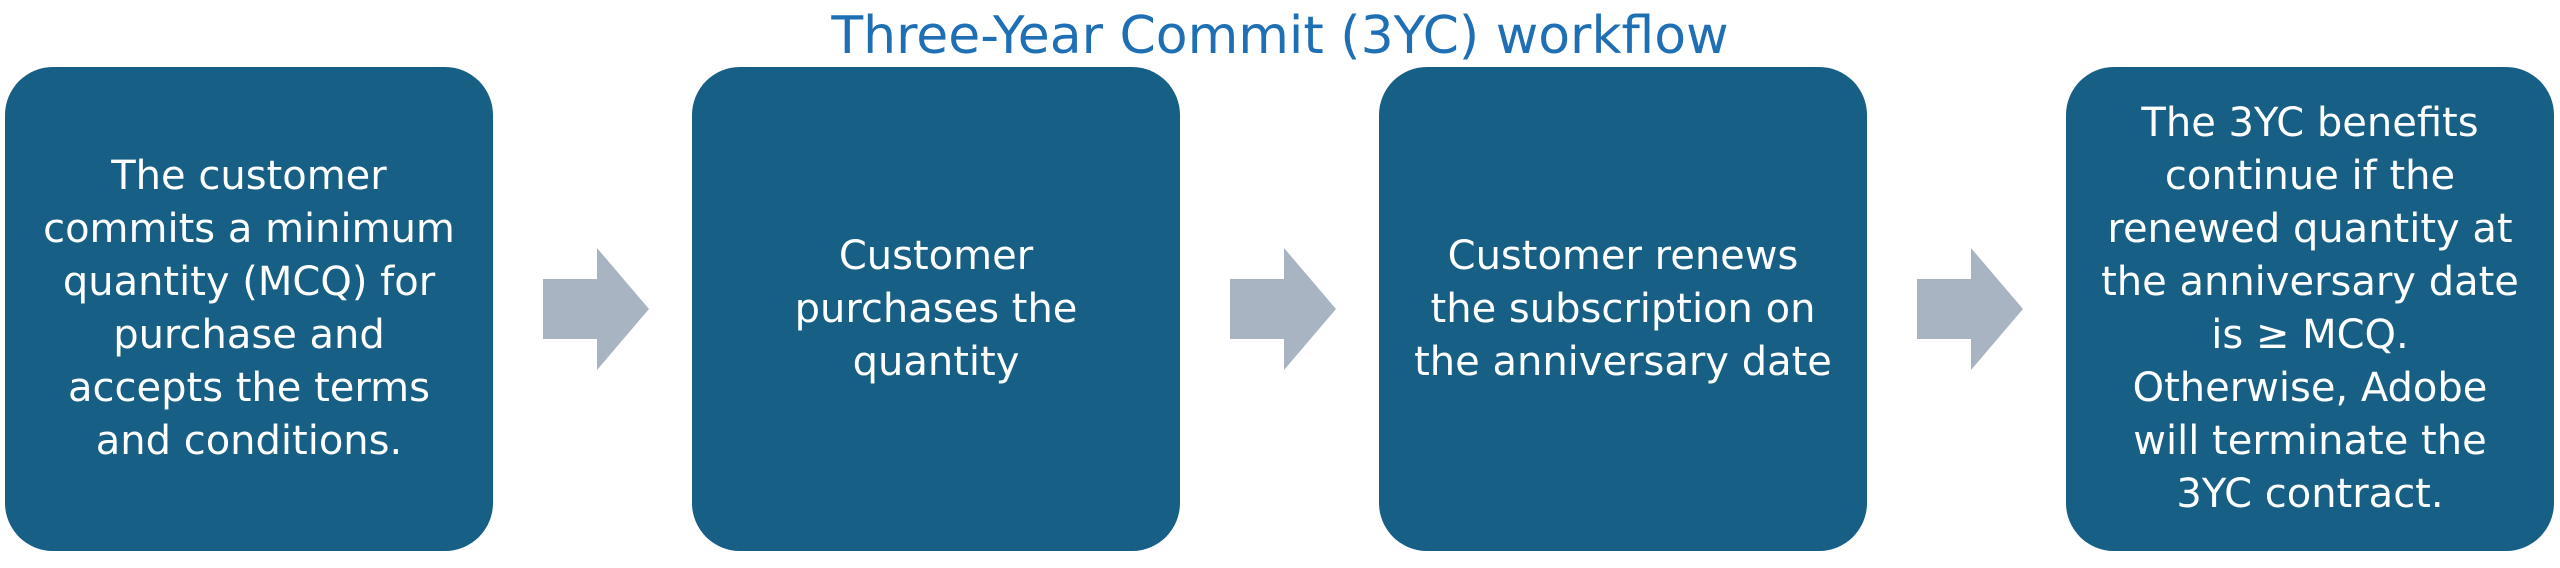 Image resolution: width=2560 pixels, height=568 pixels. Describe the element at coordinates (1280, 36) in the screenshot. I see `diagram-title: Three-Year Commit (3YC) workflow` at that location.